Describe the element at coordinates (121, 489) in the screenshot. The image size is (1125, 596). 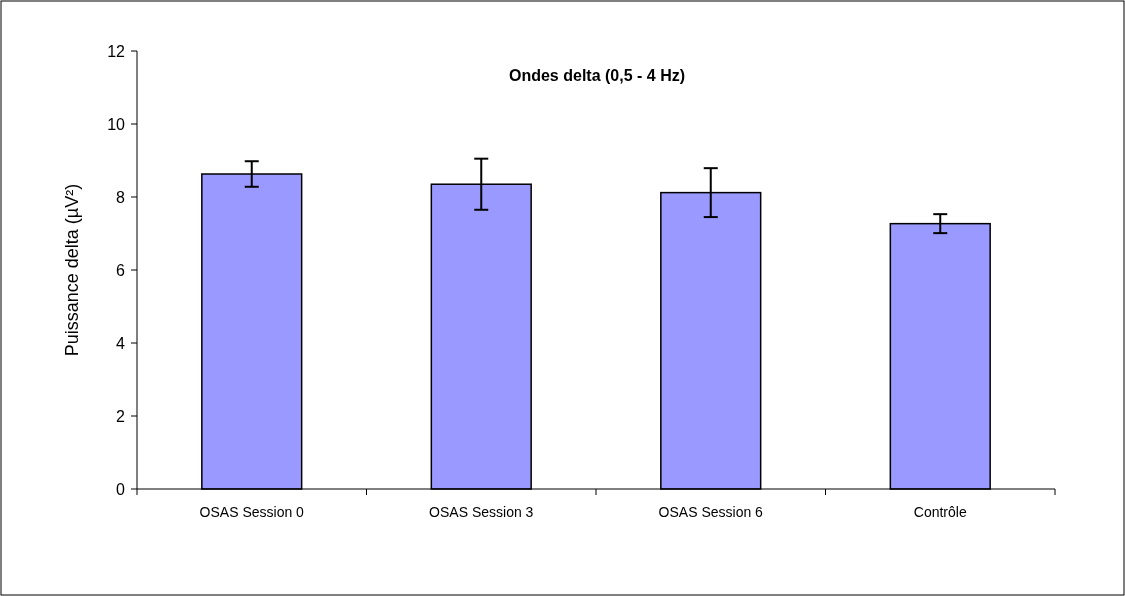
I see `y-tick-label: 0` at that location.